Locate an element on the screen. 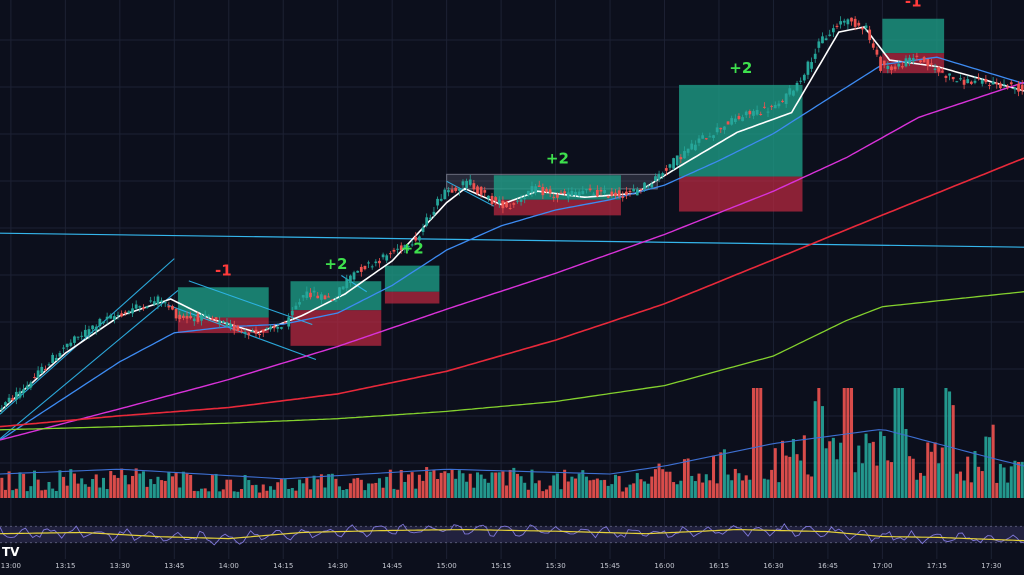  profit-zone is located at coordinates (913, 36).